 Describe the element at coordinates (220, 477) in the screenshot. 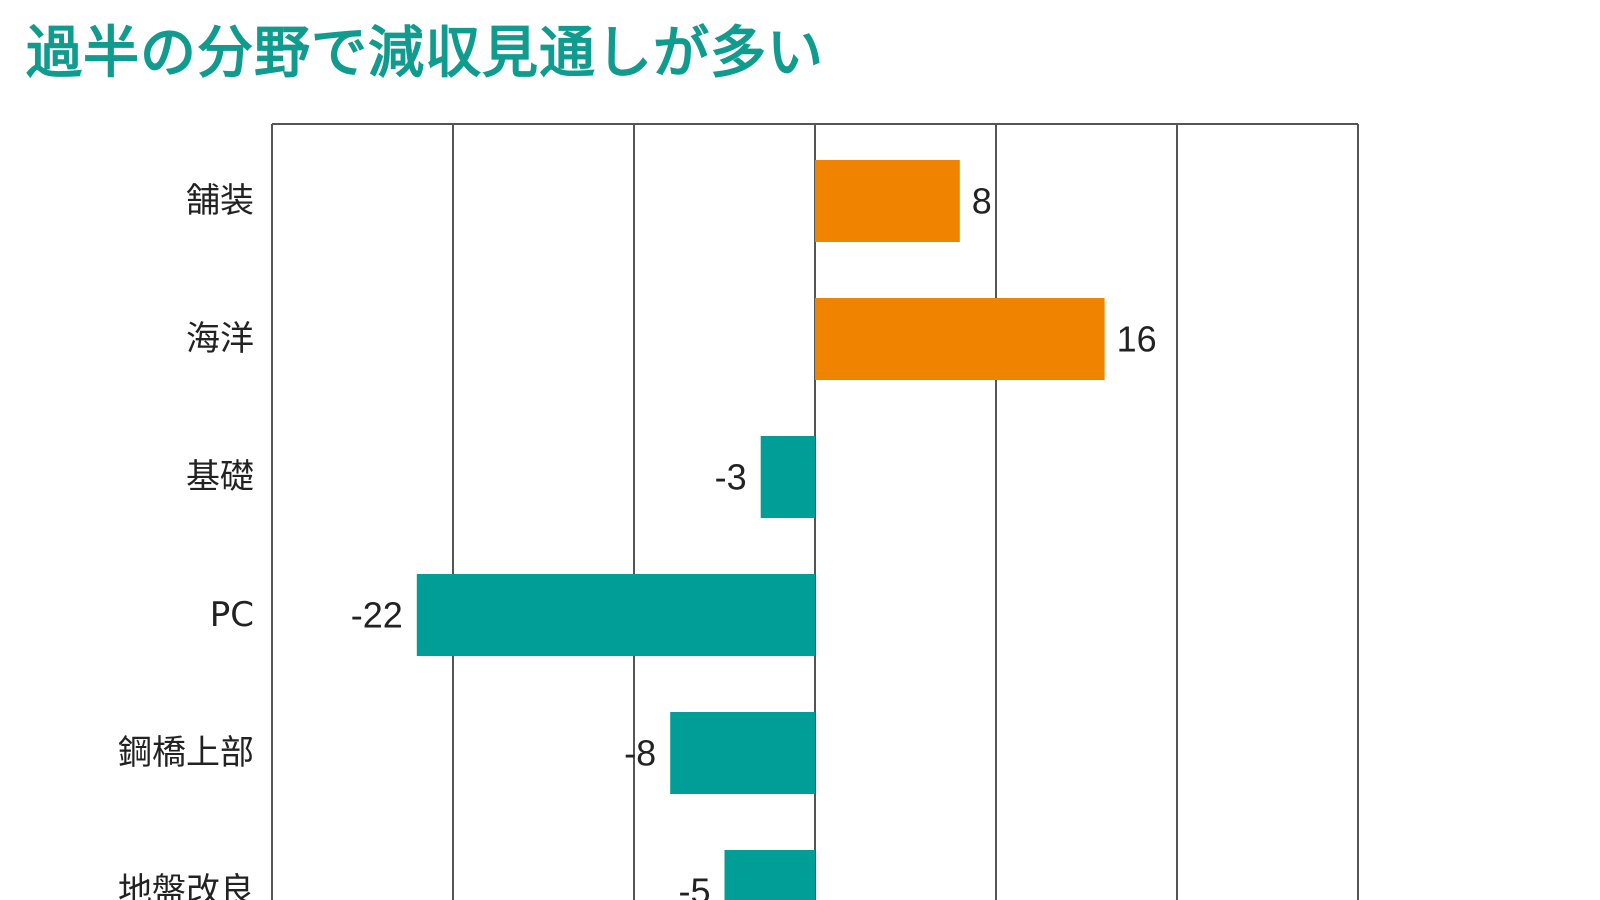

I see `category-label: 基礎` at that location.